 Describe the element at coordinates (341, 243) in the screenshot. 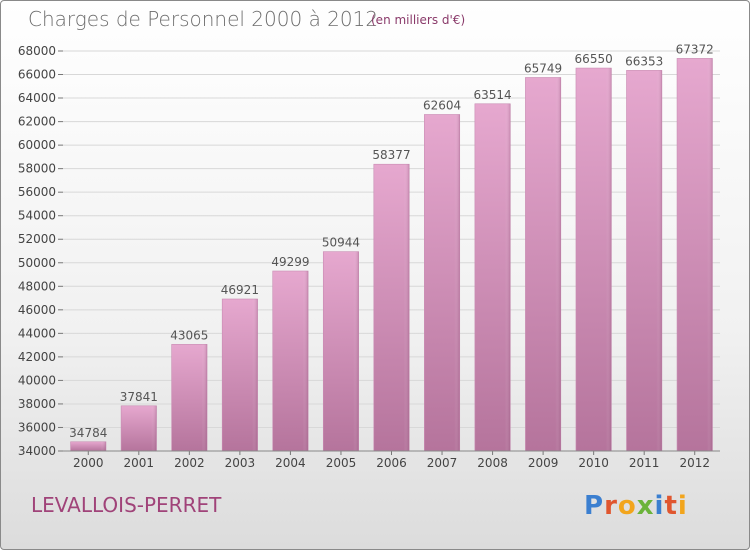

I see `data-label: 50944` at that location.